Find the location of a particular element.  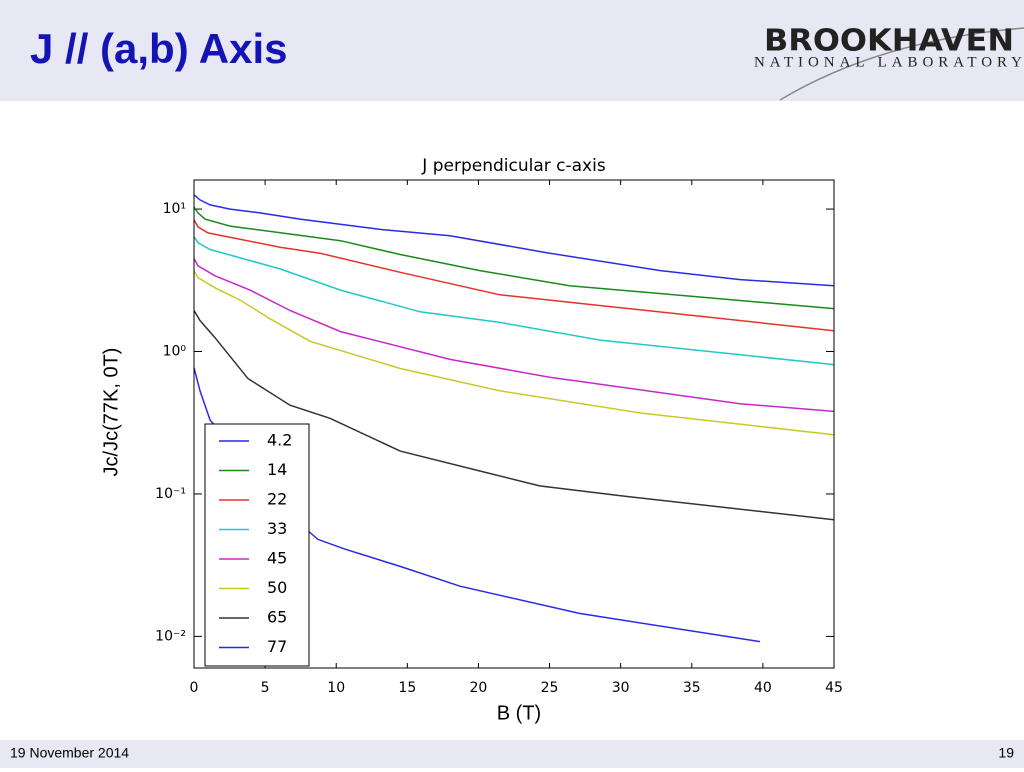

legend-label: 4.2 is located at coordinates (279, 440).